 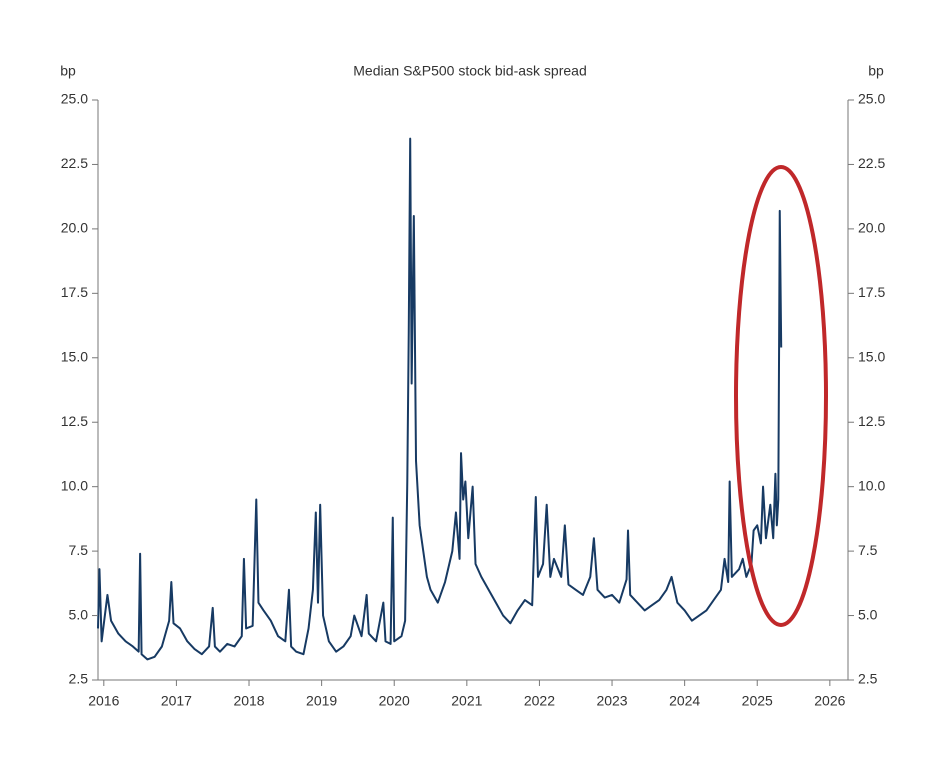 I want to click on y-axis-label: bp, so click(x=68, y=71).